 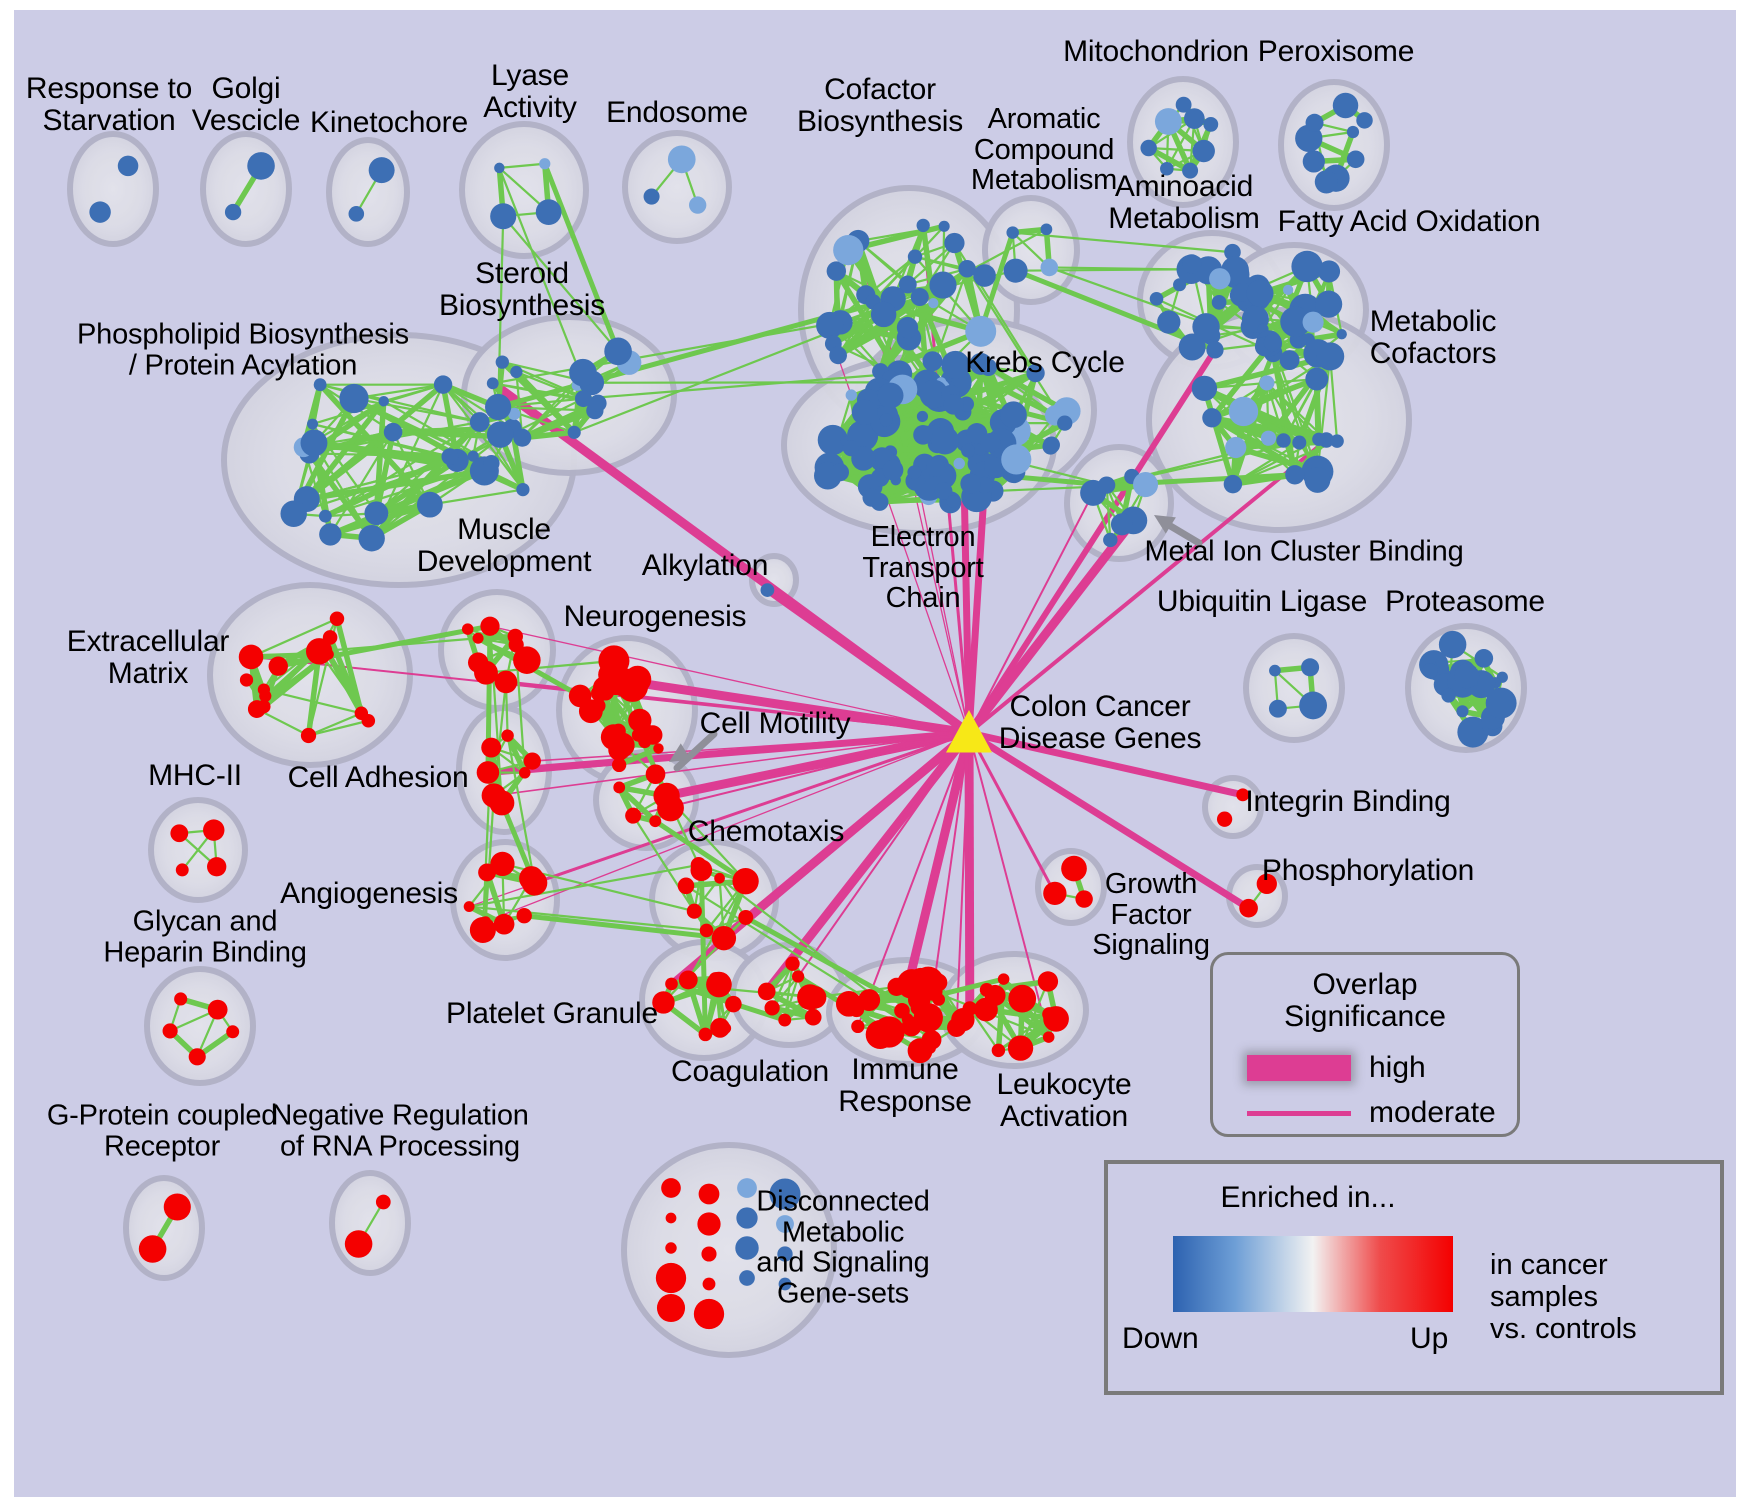 I want to click on legend-overlap-moderate: moderate, so click(x=1371, y=1113).